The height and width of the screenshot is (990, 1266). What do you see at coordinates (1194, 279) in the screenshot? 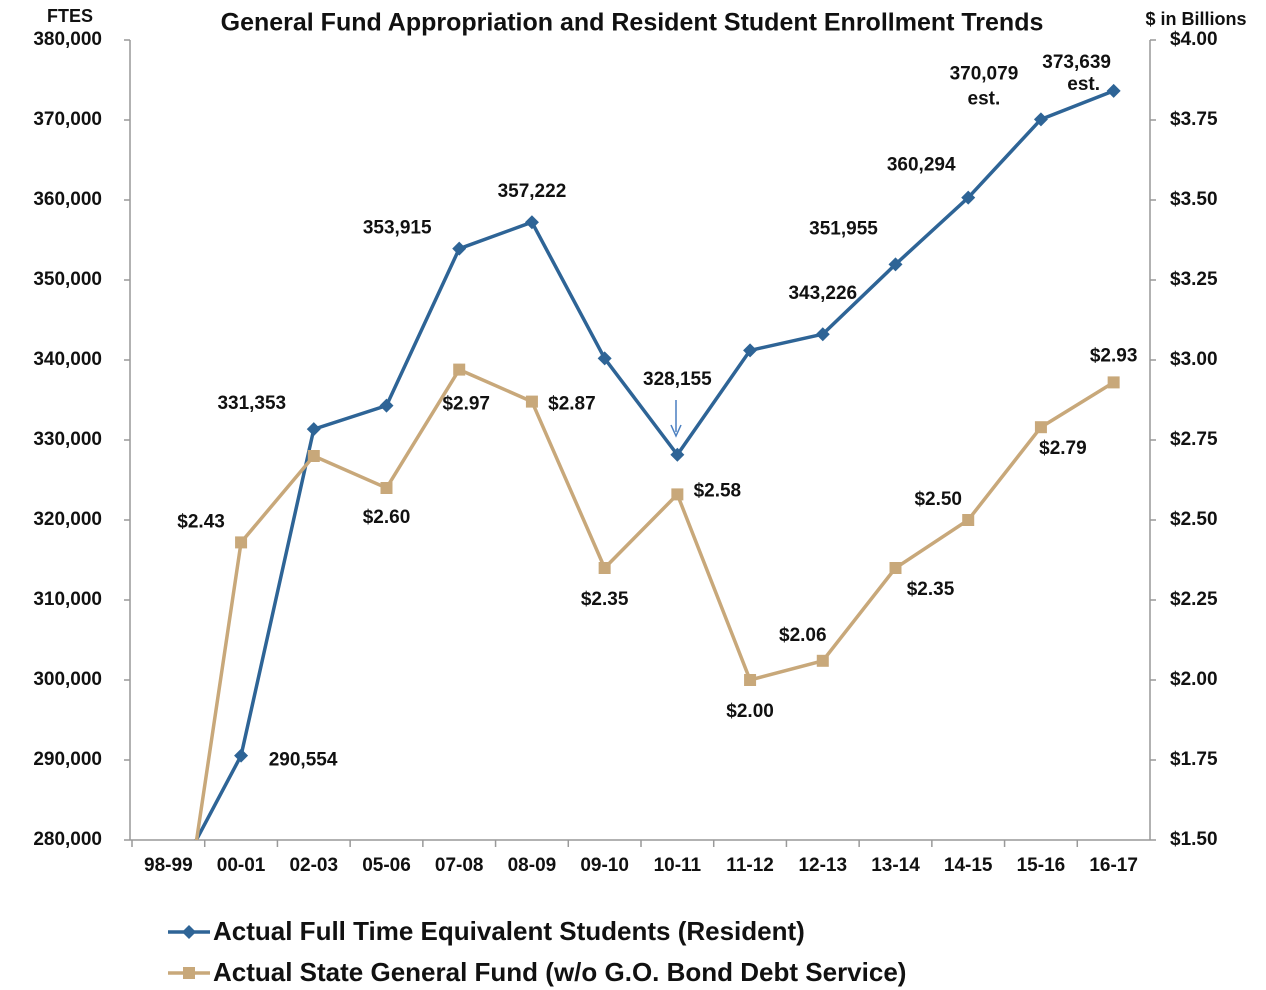
I see `y2-tick-label: $3.25` at bounding box center [1194, 279].